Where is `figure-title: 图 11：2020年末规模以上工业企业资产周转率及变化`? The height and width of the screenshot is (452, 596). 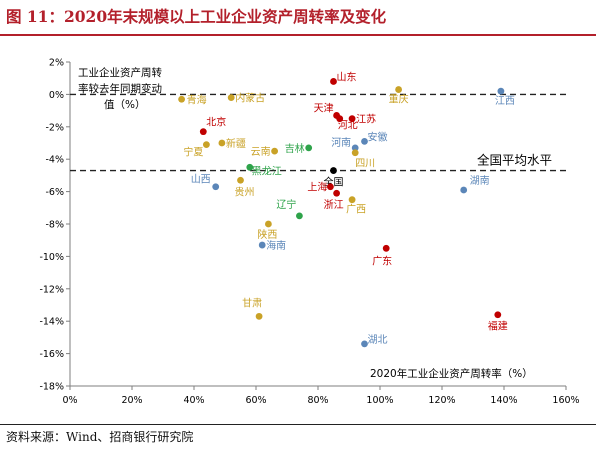 figure-title: 图 11：2020年末规模以上工业企业资产周转率及变化 is located at coordinates (196, 16).